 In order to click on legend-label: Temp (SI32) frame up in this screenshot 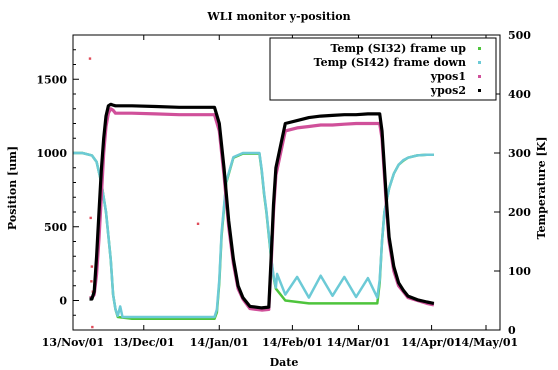, I will do `click(398, 48)`.